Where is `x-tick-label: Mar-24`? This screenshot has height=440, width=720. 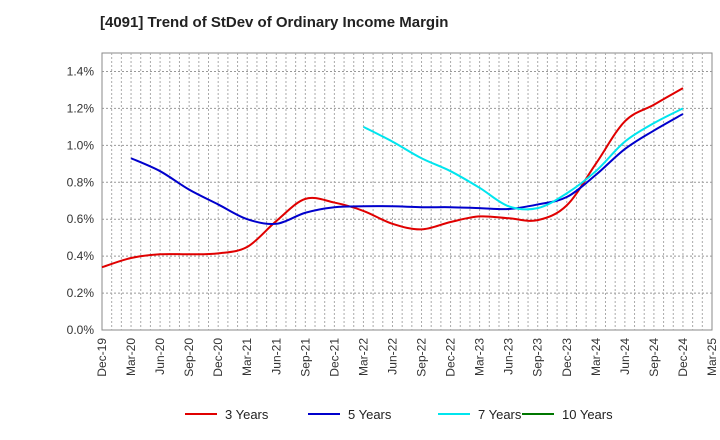 x-tick-label: Mar-24 is located at coordinates (596, 357).